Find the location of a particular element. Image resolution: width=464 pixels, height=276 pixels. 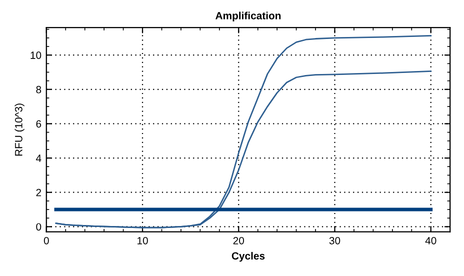

y-tick-label: 10 is located at coordinates (36, 55).